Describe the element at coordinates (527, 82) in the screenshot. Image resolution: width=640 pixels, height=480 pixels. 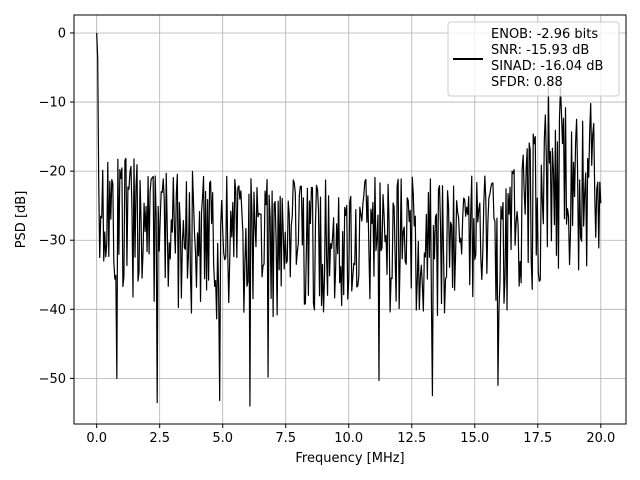
I see `legend-entry-sfdr: SFDR: 0.88` at that location.